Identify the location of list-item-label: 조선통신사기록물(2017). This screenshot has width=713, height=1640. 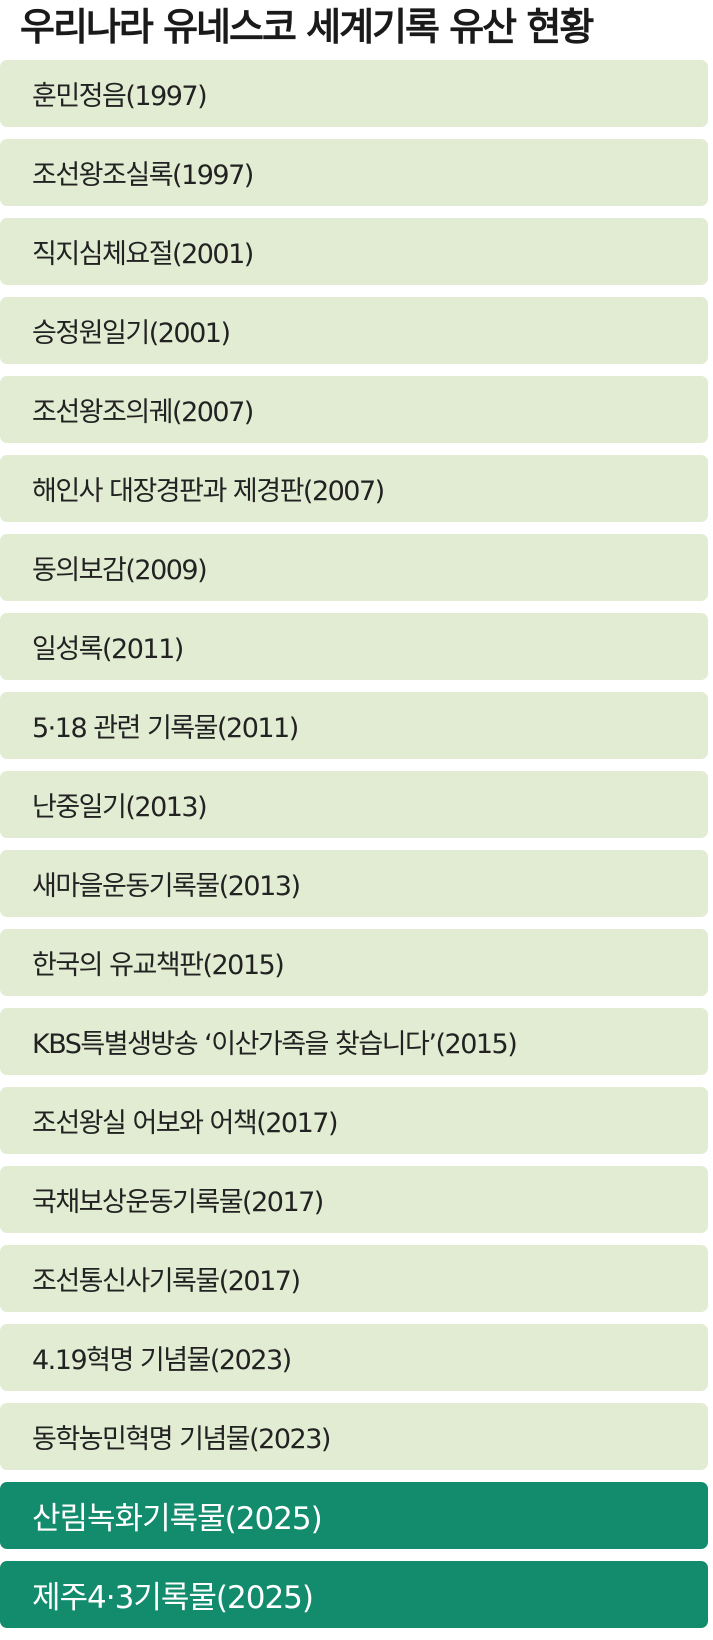
(166, 1281).